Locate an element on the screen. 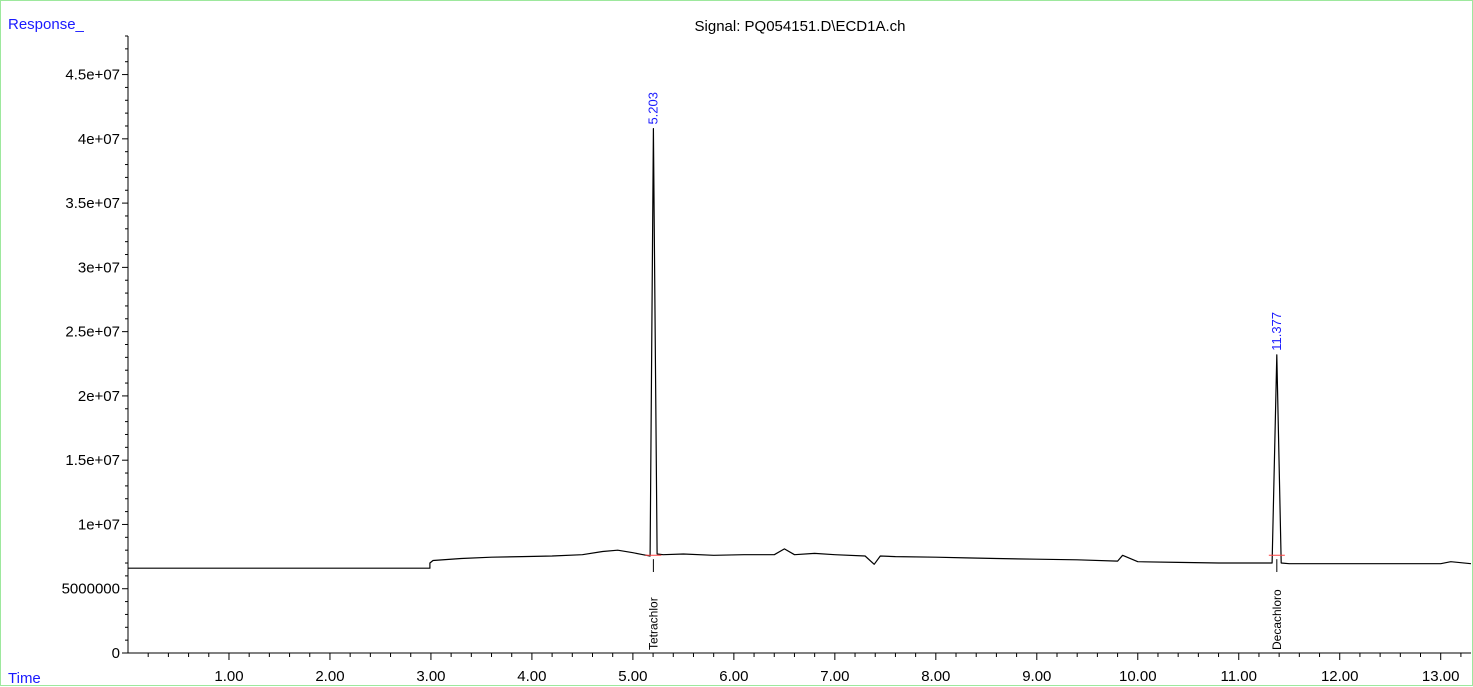  x-tick-label: 6.00 is located at coordinates (733, 676).